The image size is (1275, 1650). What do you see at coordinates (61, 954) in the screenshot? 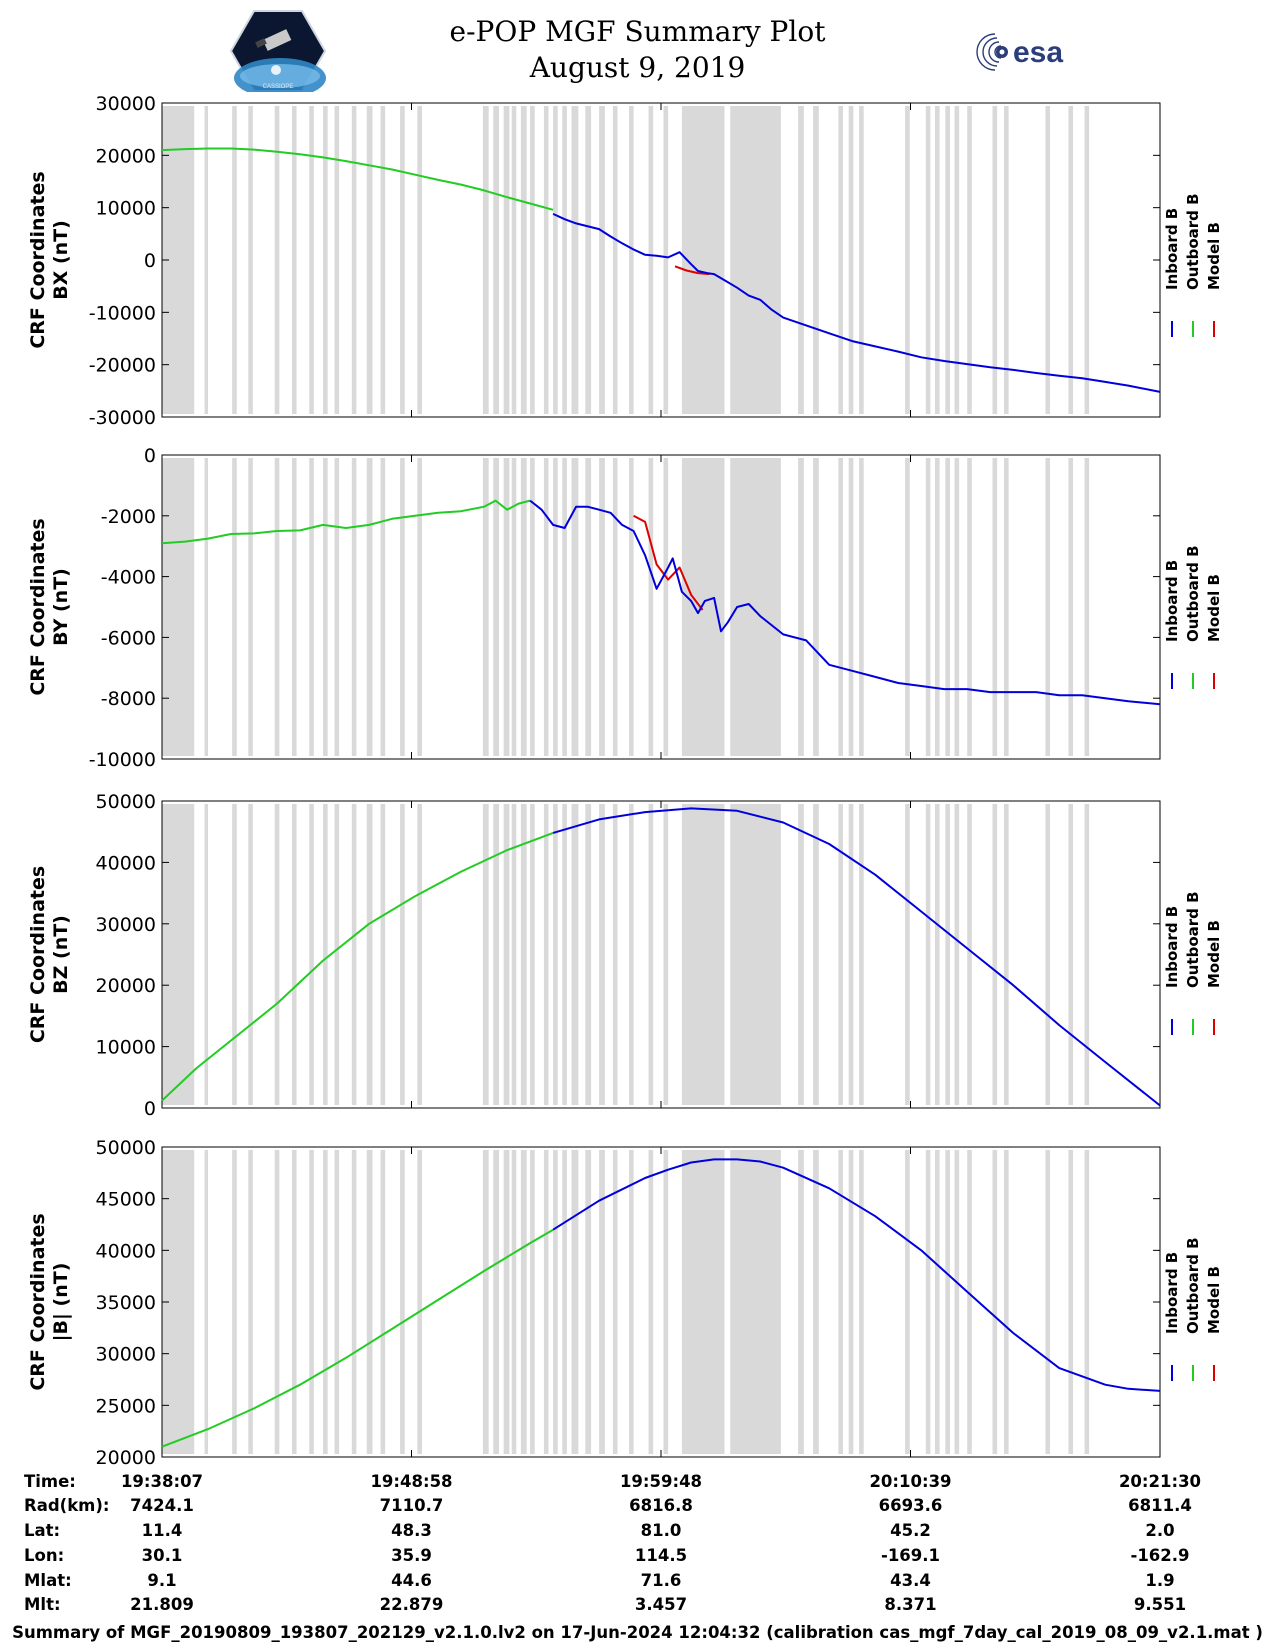
I see `y-axis-label-line-2: BZ (nT)` at bounding box center [61, 954].